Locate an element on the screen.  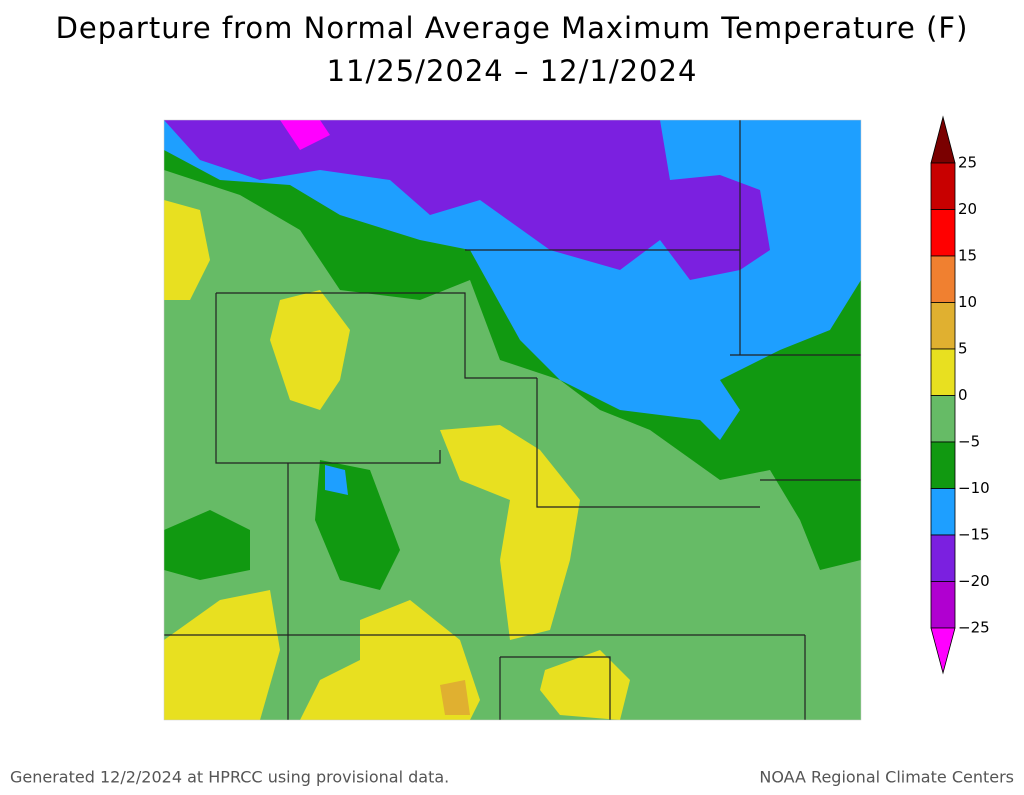
subtitle: 11/25/2024 – 12/1/2024 is located at coordinates (512, 71).